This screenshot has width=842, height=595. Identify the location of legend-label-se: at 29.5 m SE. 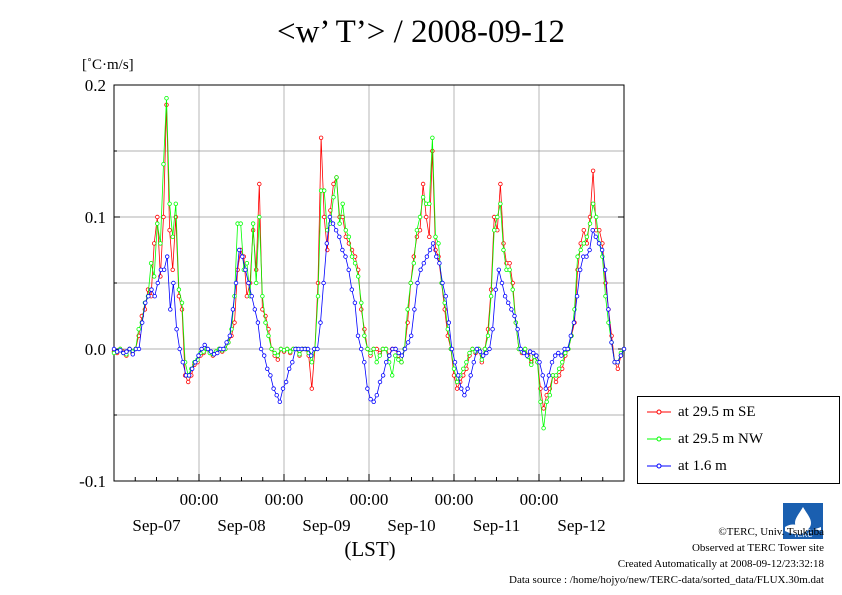
(717, 411).